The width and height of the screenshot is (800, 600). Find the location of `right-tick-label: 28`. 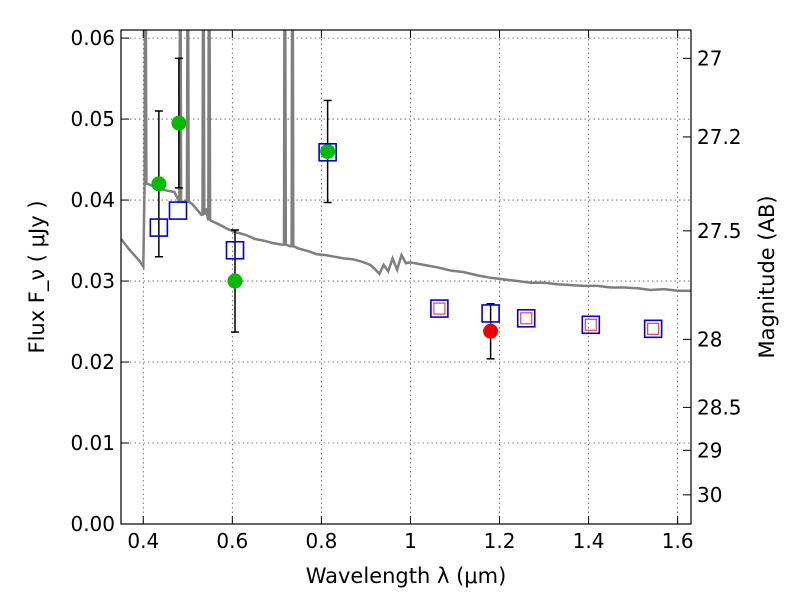

right-tick-label: 28 is located at coordinates (709, 339).